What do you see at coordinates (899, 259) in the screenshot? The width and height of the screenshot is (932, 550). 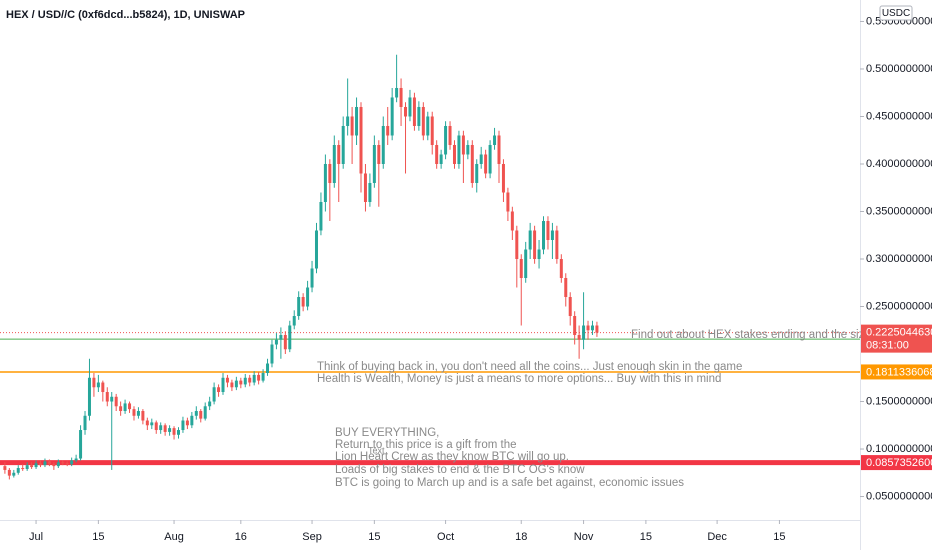 I see `y-tick-label: 0.3000000000` at bounding box center [899, 259].